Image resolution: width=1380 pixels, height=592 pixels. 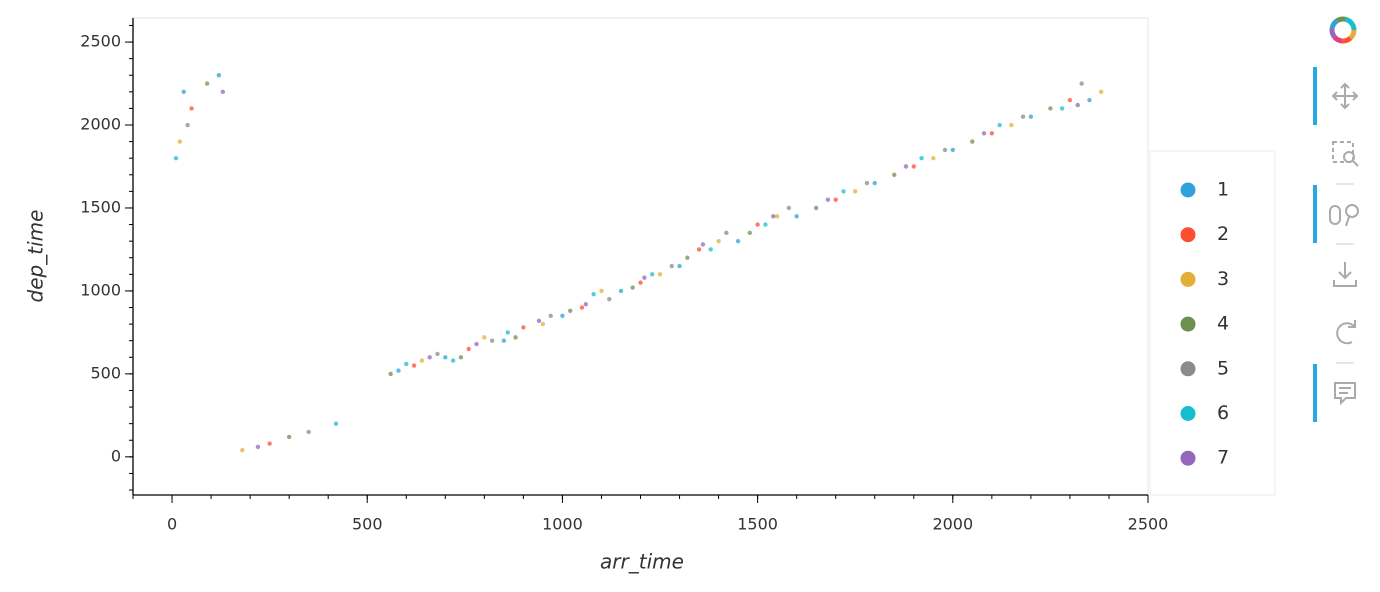 I want to click on x-tick-label: 2500, so click(x=1148, y=524).